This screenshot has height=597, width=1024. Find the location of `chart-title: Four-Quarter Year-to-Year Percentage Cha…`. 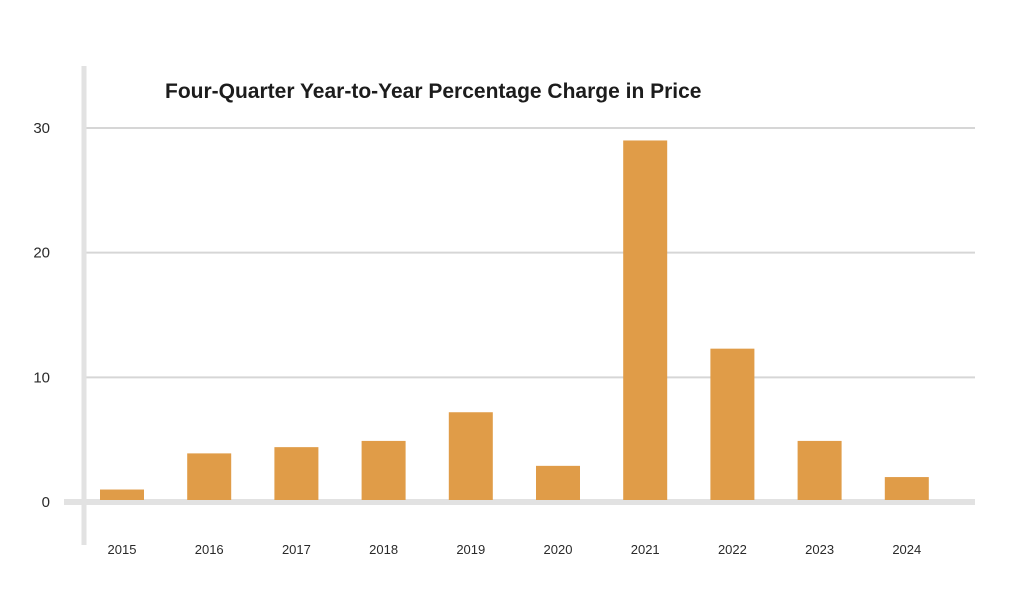

chart-title: Four-Quarter Year-to-Year Percentage Cha… is located at coordinates (433, 91).